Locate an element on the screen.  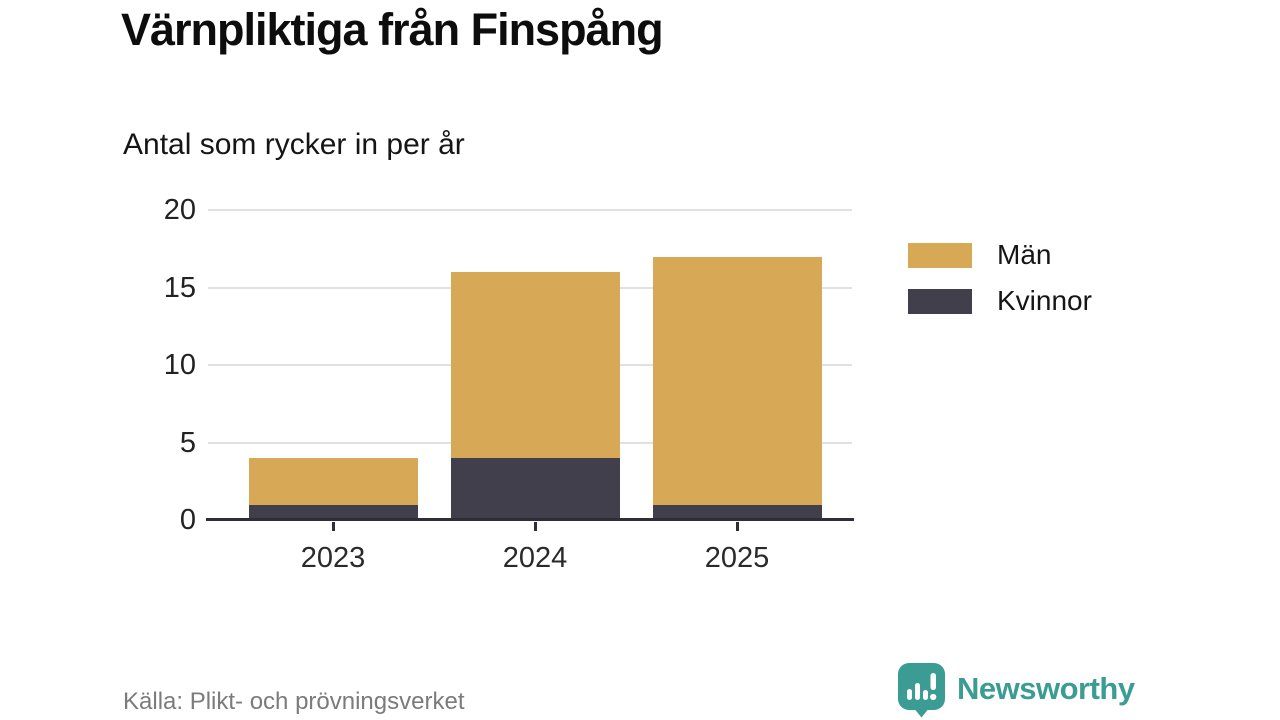
bar-segment-men-2024 is located at coordinates (535, 365).